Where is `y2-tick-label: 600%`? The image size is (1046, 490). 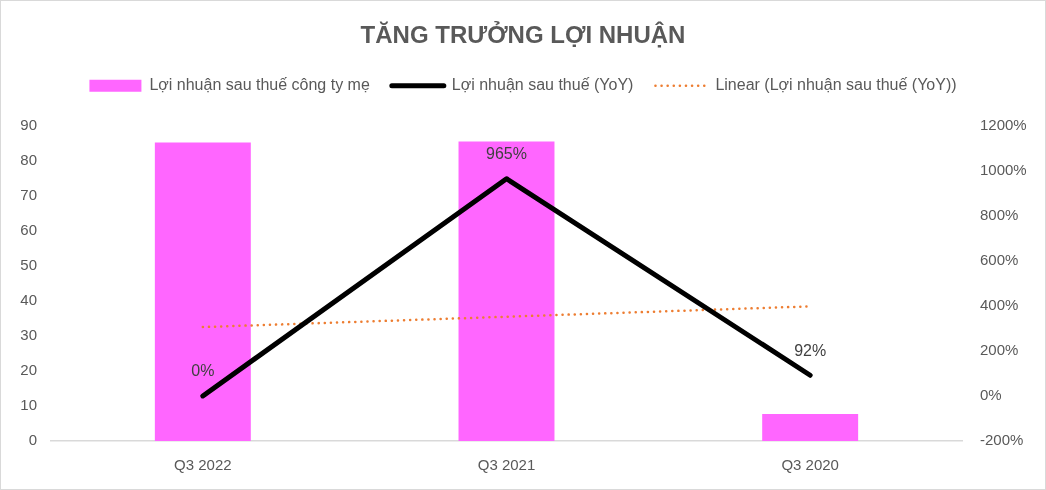
y2-tick-label: 600% is located at coordinates (999, 260).